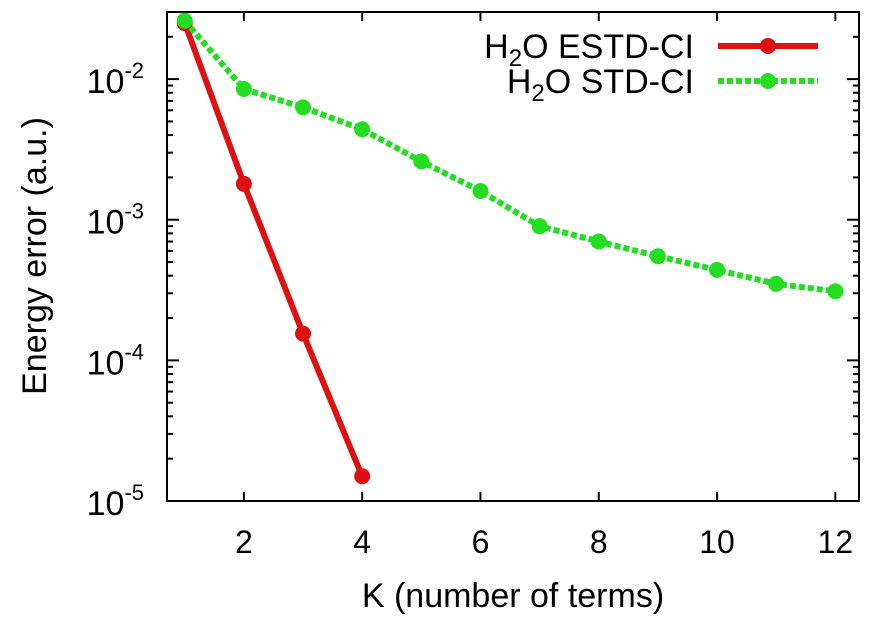  What do you see at coordinates (115, 220) in the screenshot?
I see `y-tick-label: 10⁻³` at bounding box center [115, 220].